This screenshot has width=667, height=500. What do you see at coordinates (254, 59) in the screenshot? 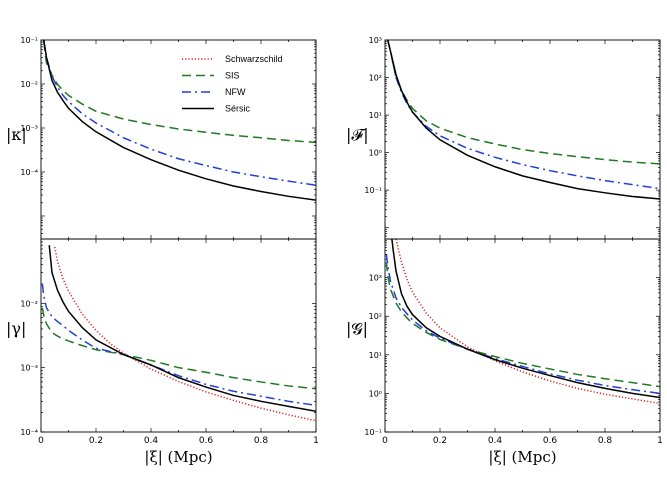
I see `legend-label: Schwarzschild` at bounding box center [254, 59].